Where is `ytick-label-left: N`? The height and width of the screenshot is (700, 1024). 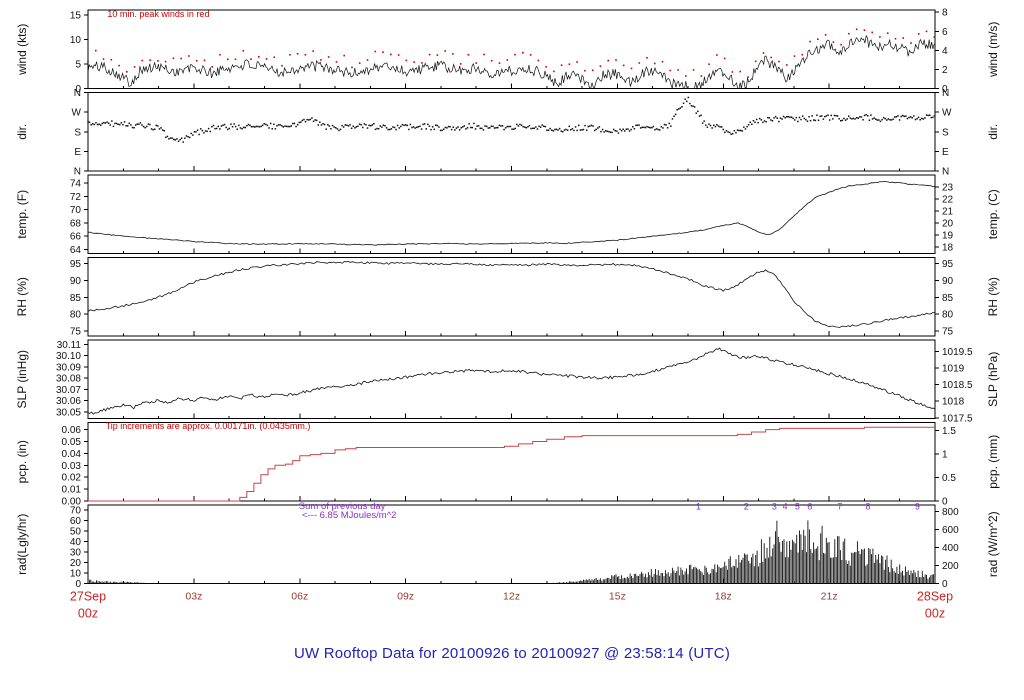
ytick-label-left: N is located at coordinates (77, 172).